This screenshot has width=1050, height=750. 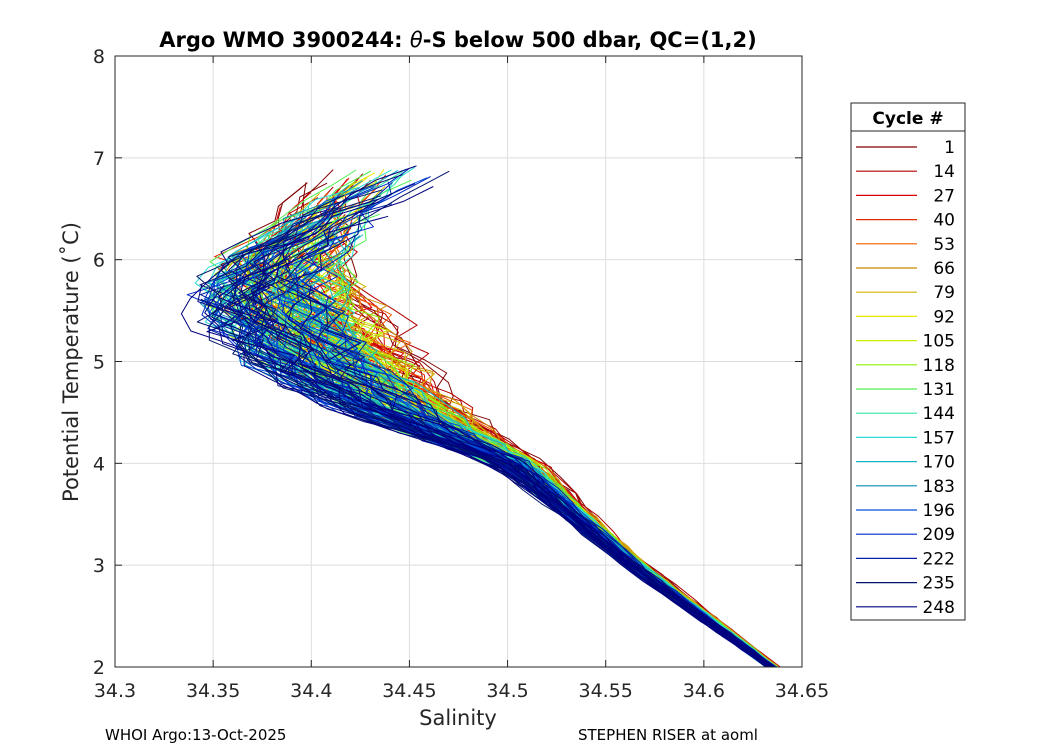 What do you see at coordinates (99, 159) in the screenshot?
I see `y-tick-label: 7` at bounding box center [99, 159].